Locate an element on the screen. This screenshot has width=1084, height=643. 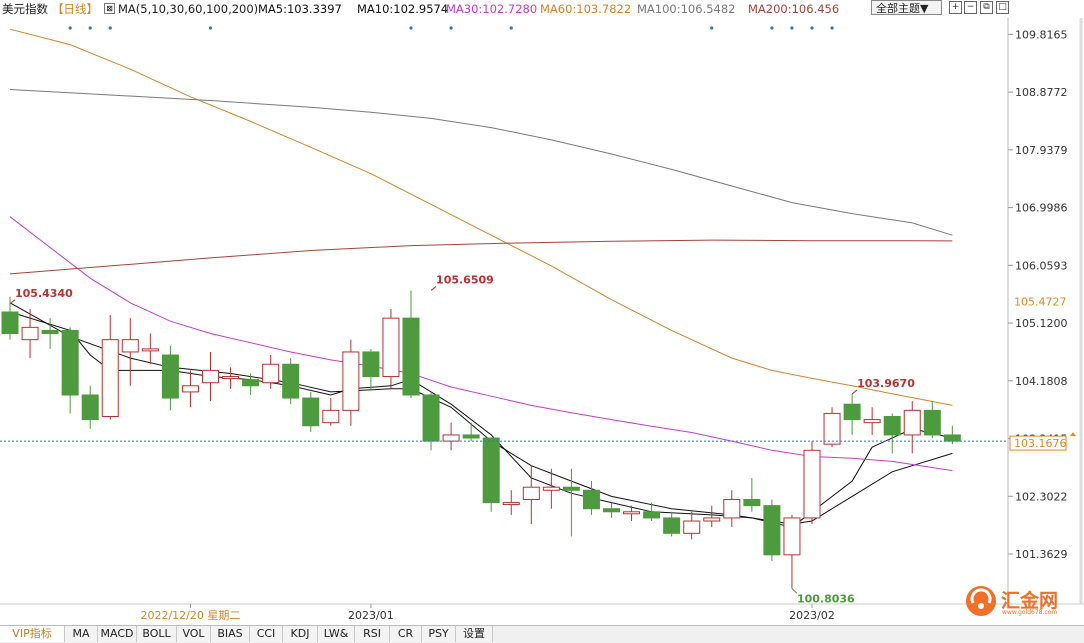
grid-add-icon: + is located at coordinates (955, 7).